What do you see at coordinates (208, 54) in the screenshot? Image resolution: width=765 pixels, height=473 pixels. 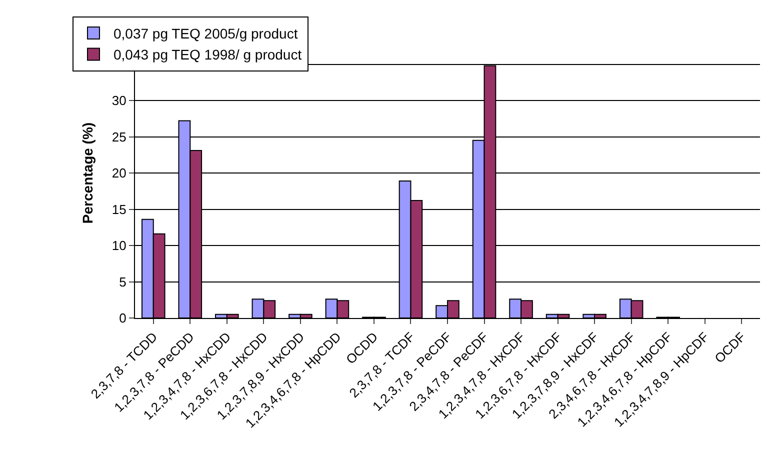 I see `legend-label: 0,043 pg TEQ 1998/ g product` at bounding box center [208, 54].